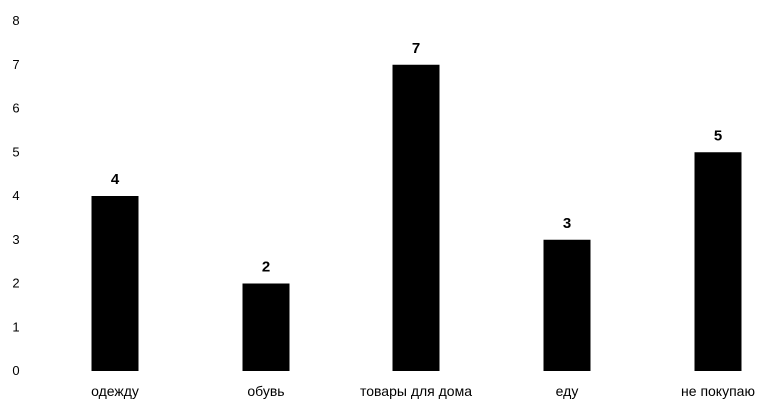 The width and height of the screenshot is (771, 402). What do you see at coordinates (115, 179) in the screenshot?
I see `data-label: 4` at bounding box center [115, 179].